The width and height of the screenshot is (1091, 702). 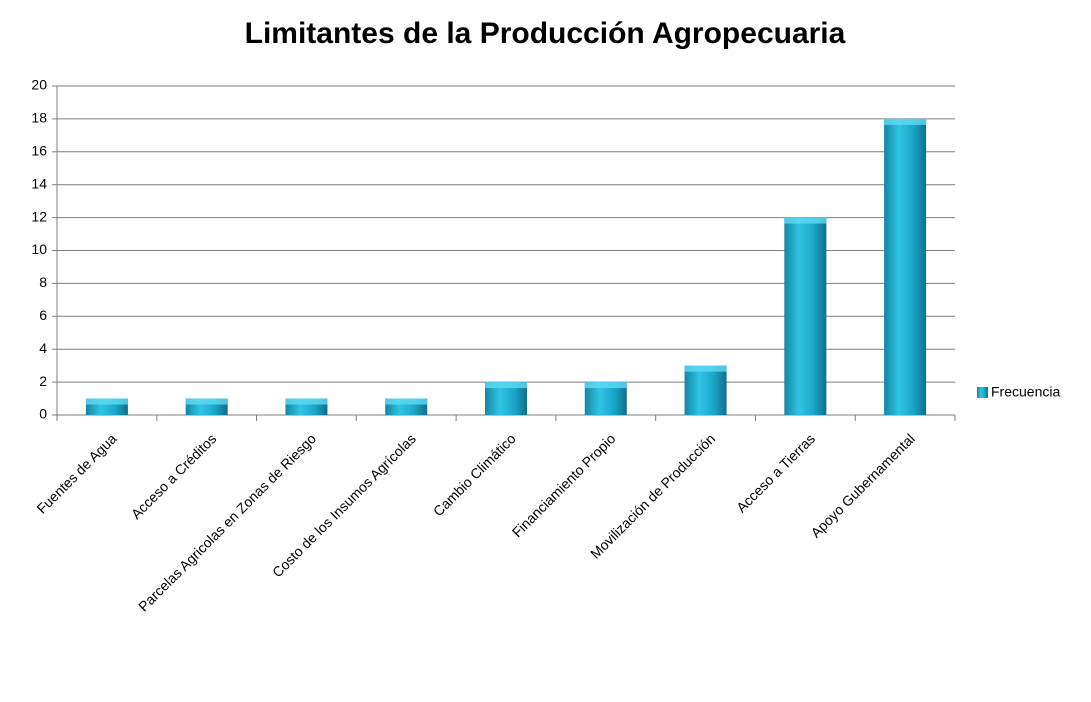 I want to click on chart-title: Limitantes de la Producción Agropecuaria, so click(x=545, y=33).